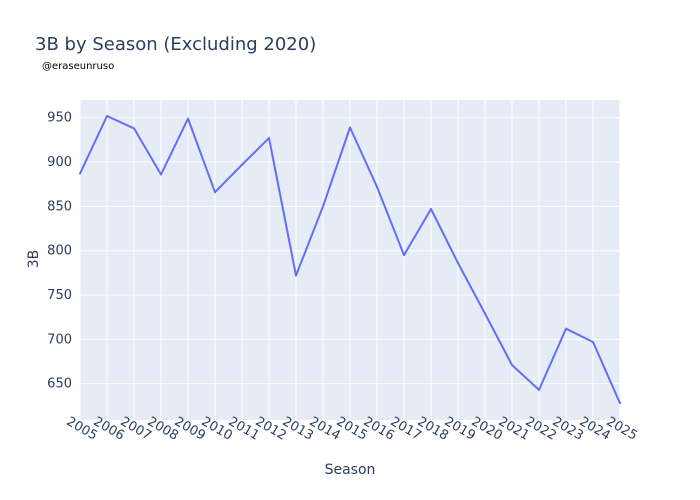  I want to click on y-tick-label: 950, so click(59, 118).